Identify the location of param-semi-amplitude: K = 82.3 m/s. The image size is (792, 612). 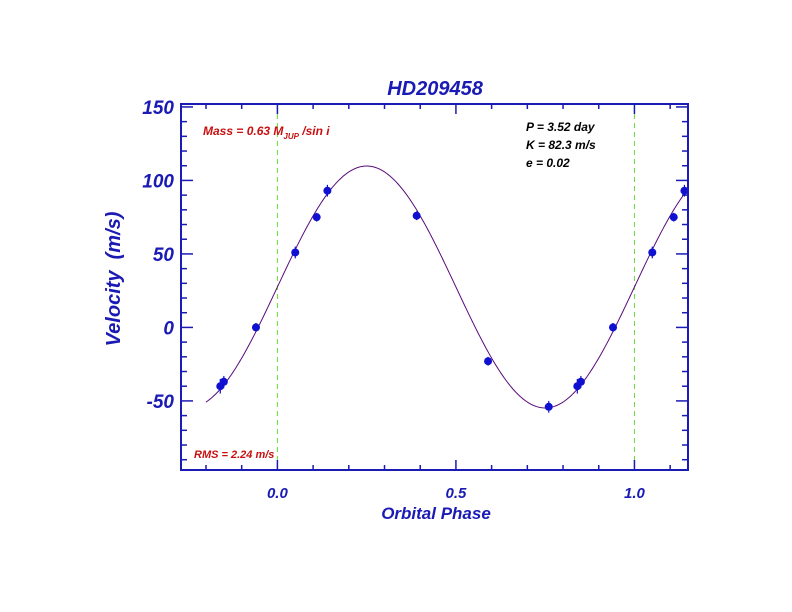
(561, 145).